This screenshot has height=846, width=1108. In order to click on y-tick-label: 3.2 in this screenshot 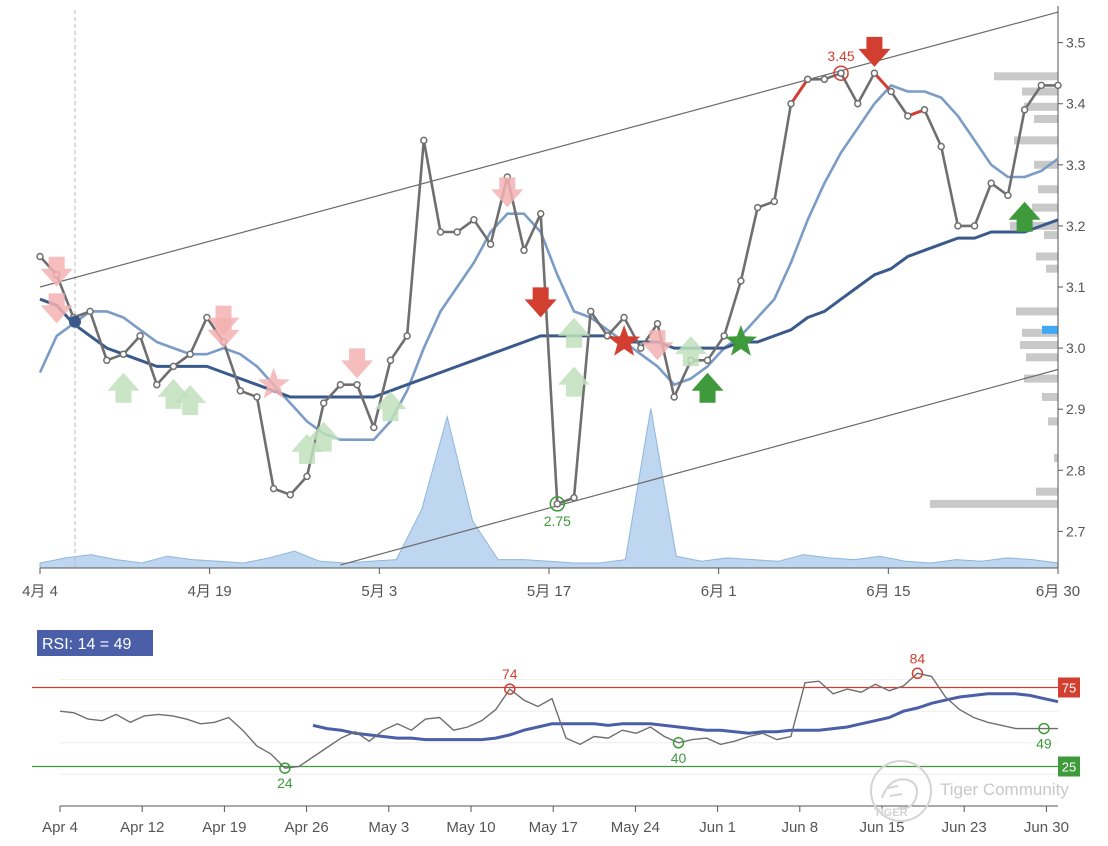, I will do `click(1076, 226)`.